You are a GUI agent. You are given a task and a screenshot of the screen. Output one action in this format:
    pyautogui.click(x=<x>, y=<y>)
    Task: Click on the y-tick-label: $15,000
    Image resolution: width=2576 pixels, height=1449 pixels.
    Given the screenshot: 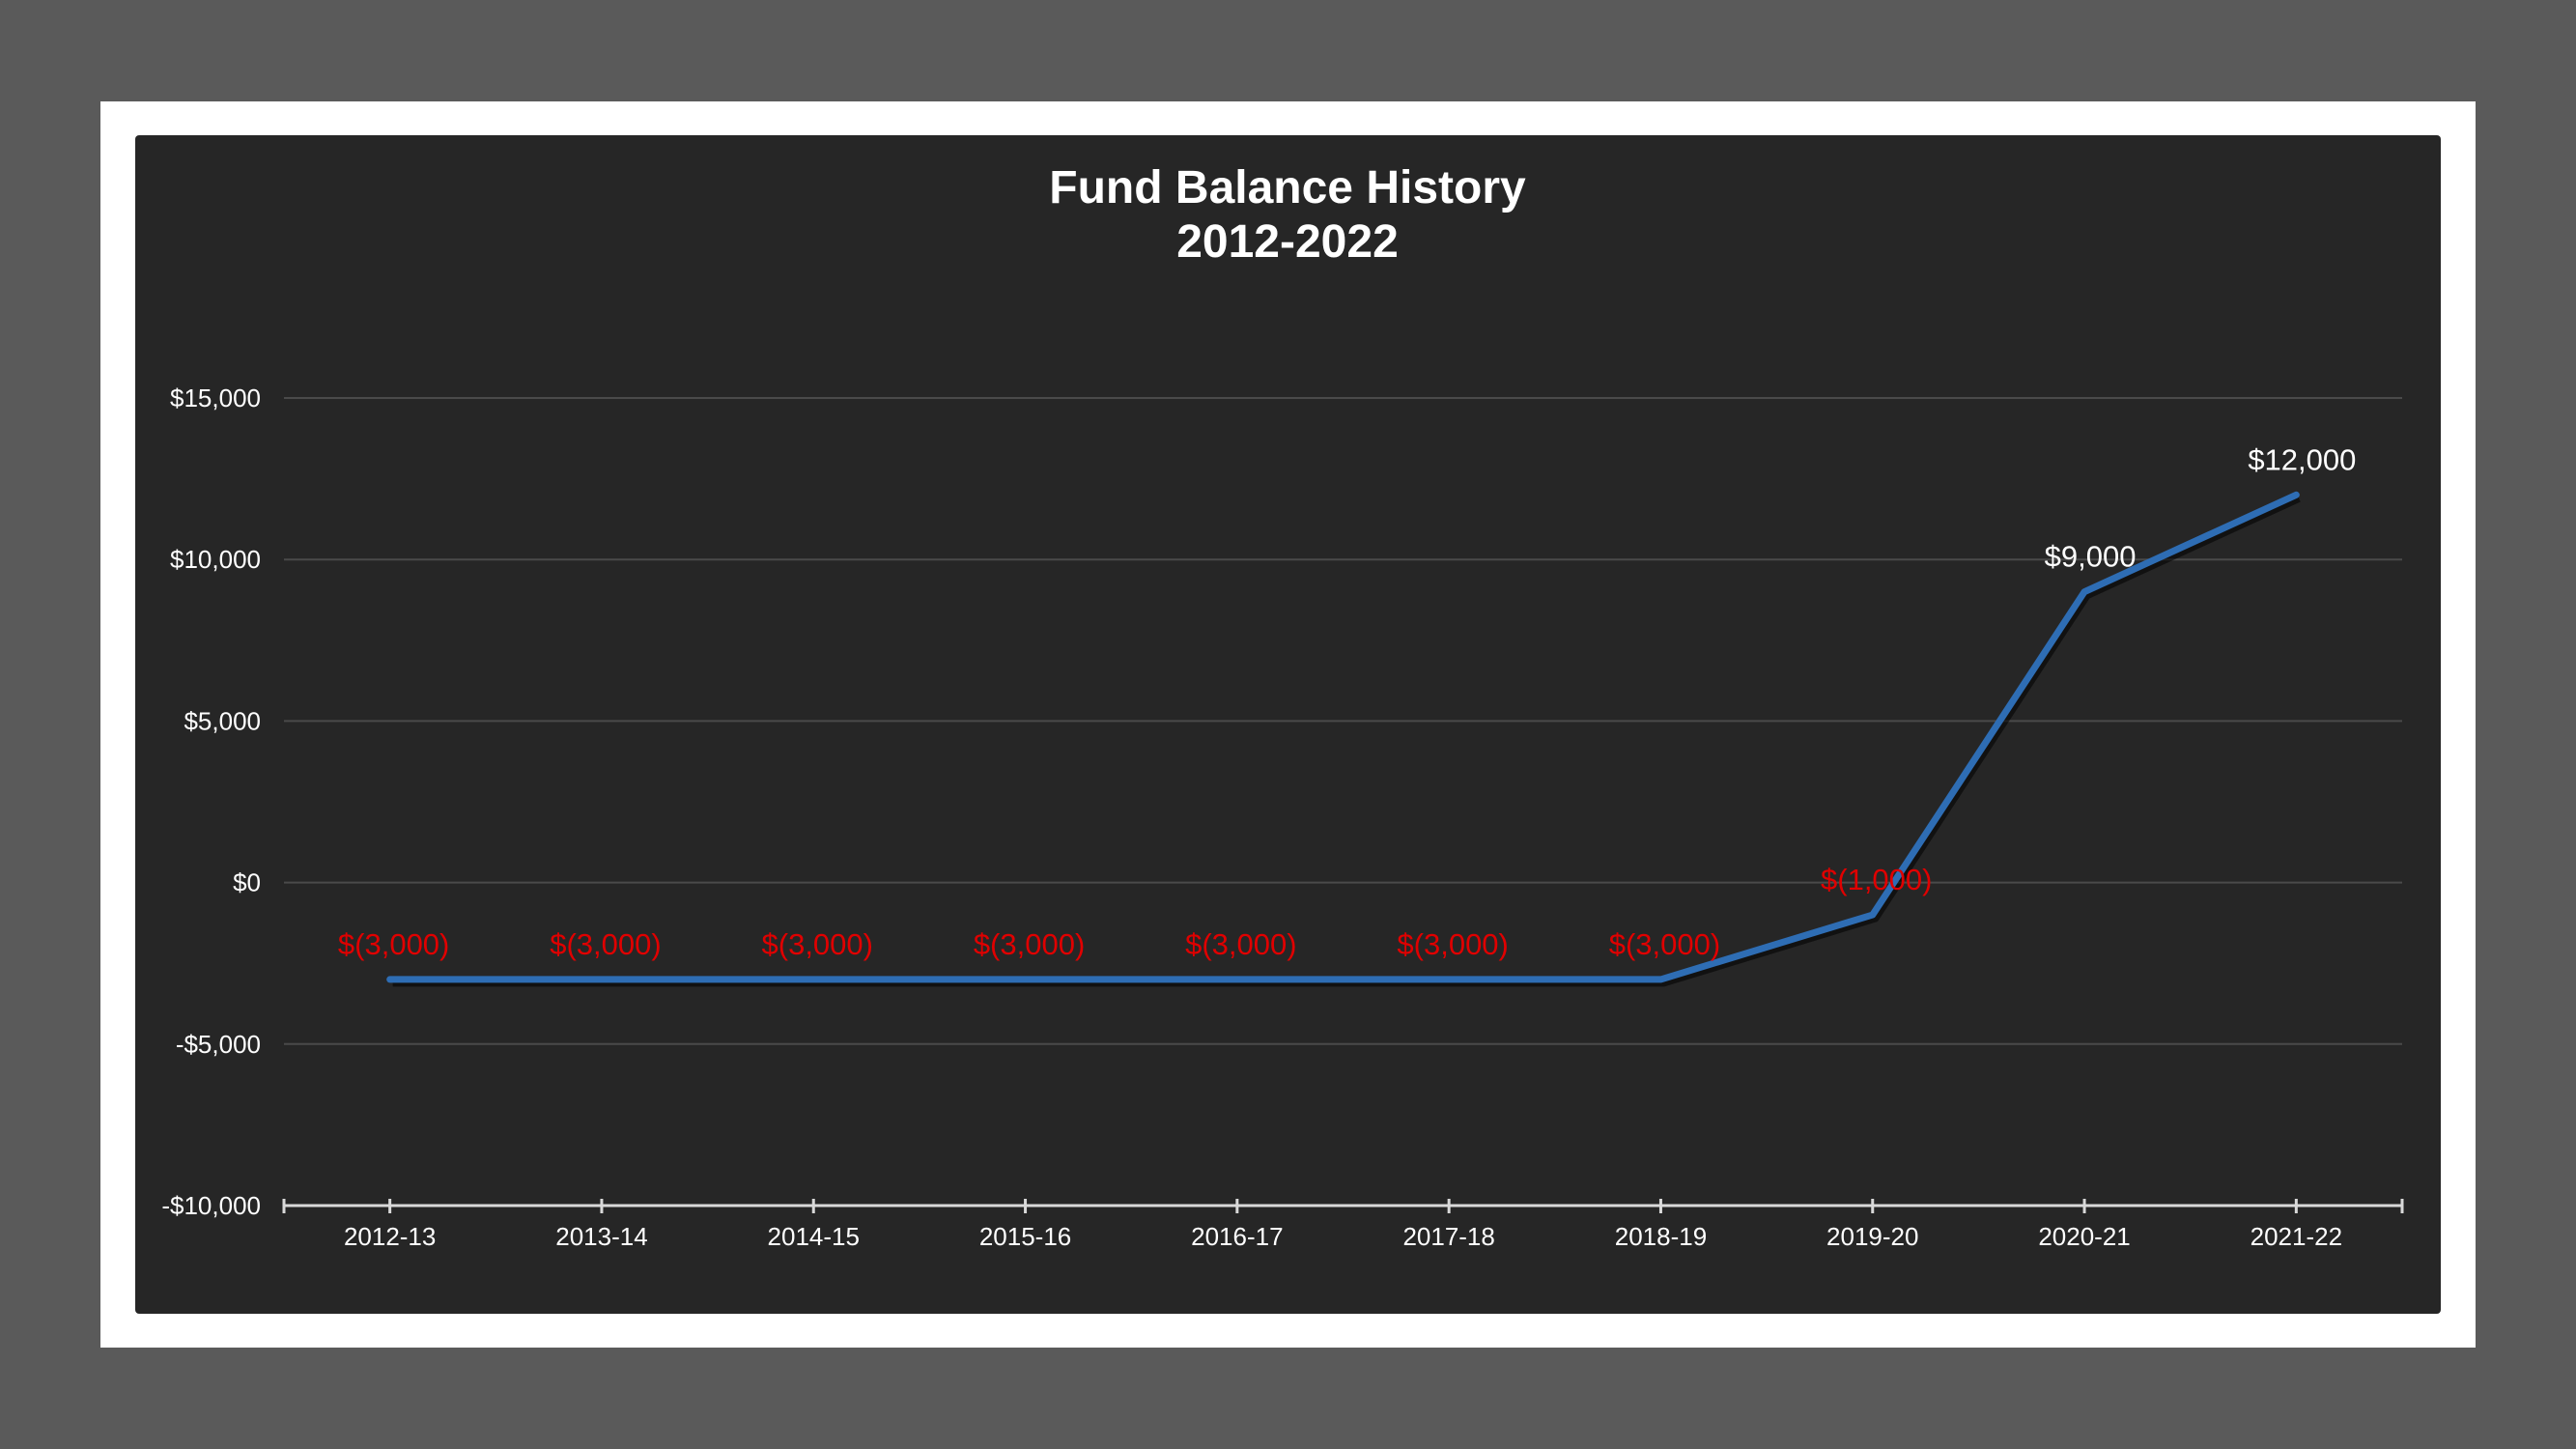 What is the action you would take?
    pyautogui.click(x=215, y=398)
    